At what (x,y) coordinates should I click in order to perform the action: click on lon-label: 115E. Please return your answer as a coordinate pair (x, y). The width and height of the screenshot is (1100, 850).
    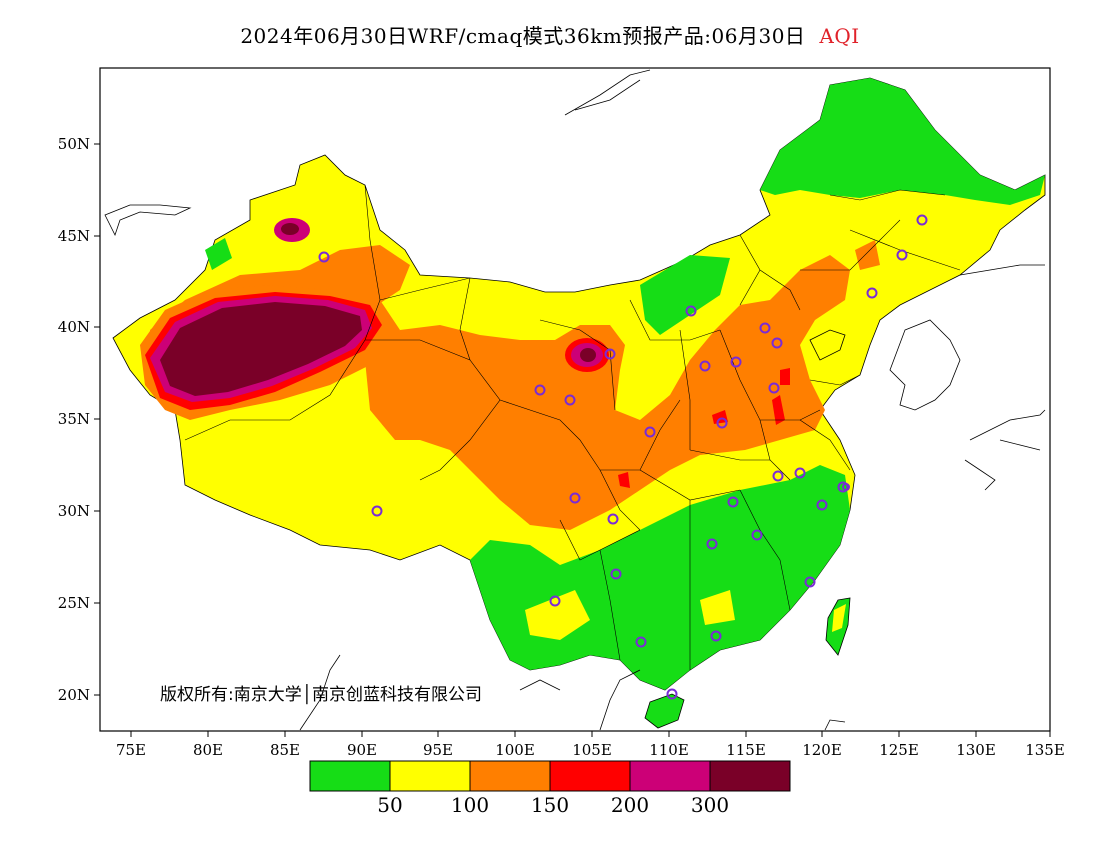
    Looking at the image, I should click on (746, 750).